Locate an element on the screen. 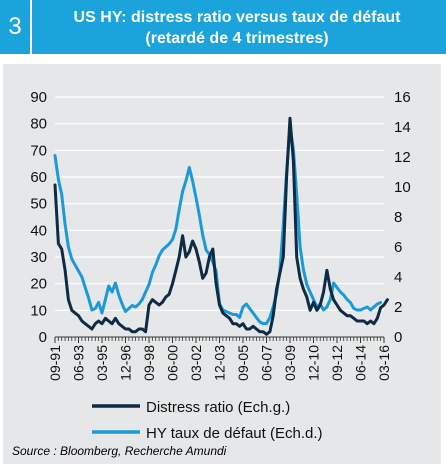 This screenshot has height=468, width=446. x-tick-label: 06-00 is located at coordinates (173, 363).